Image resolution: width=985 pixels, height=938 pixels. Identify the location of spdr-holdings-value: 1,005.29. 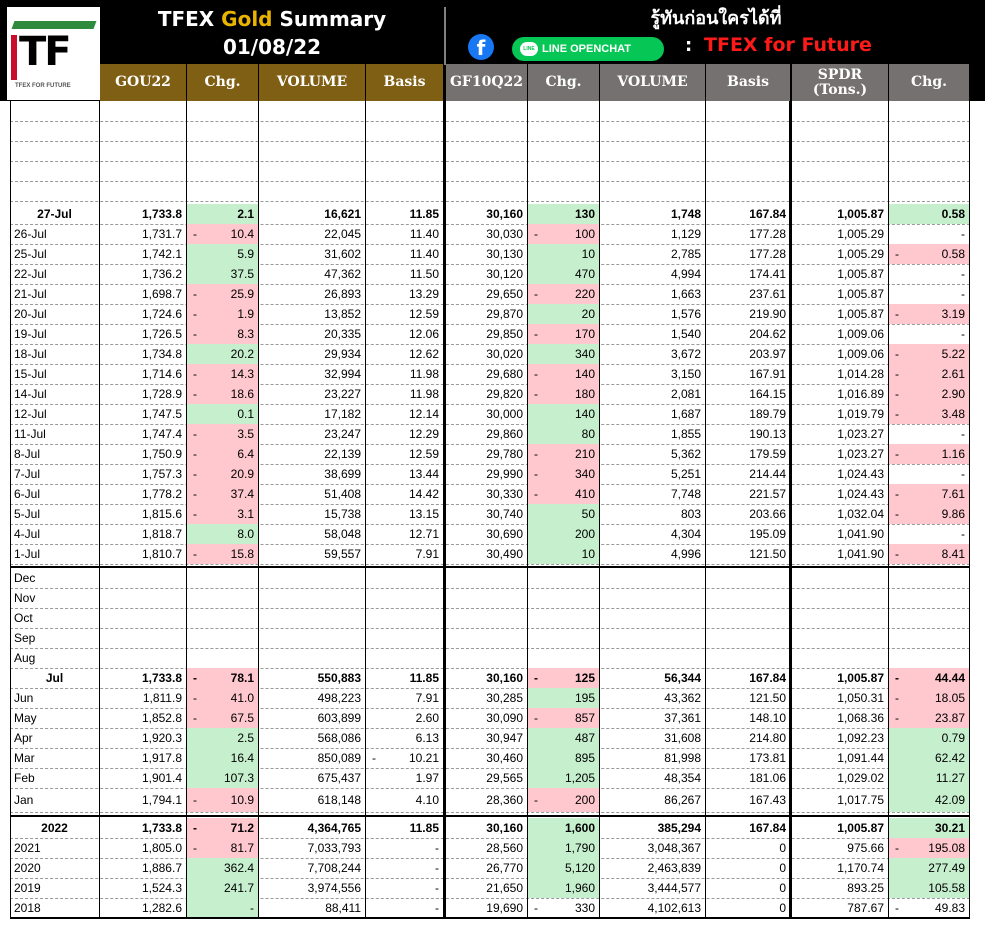
(860, 254).